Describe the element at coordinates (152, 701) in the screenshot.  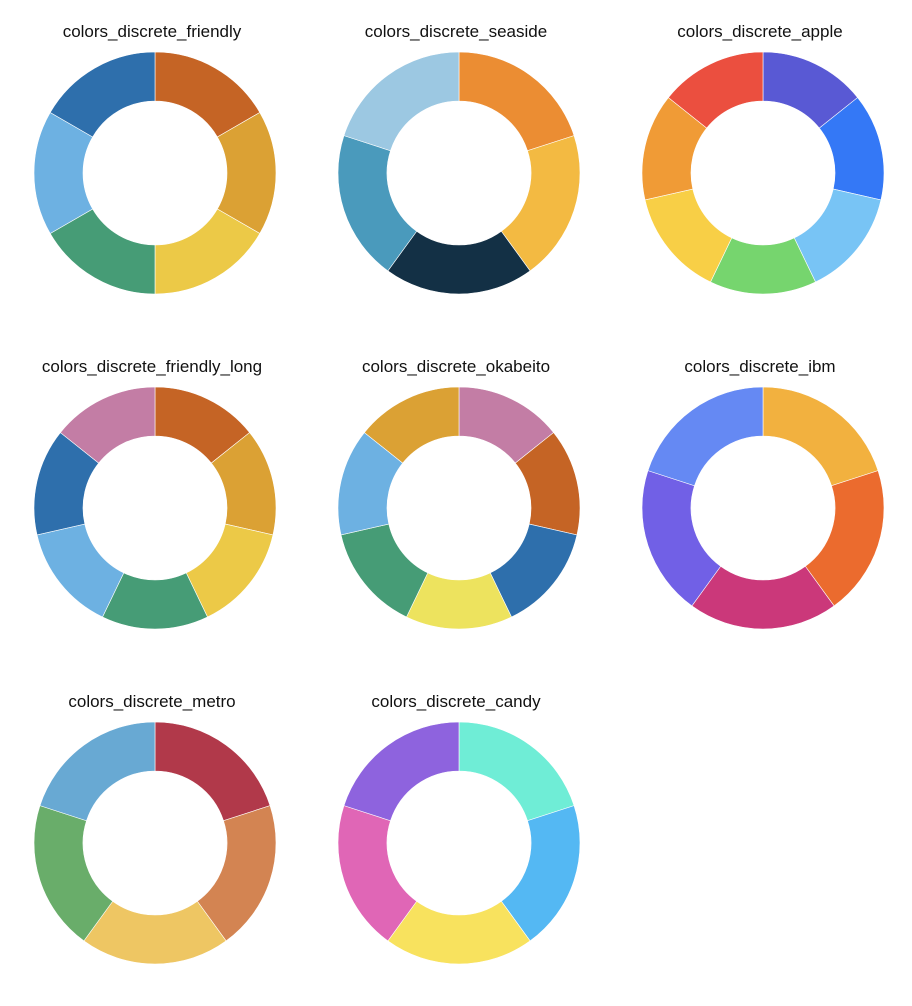
I see `chart-title: colors_discrete_metro` at that location.